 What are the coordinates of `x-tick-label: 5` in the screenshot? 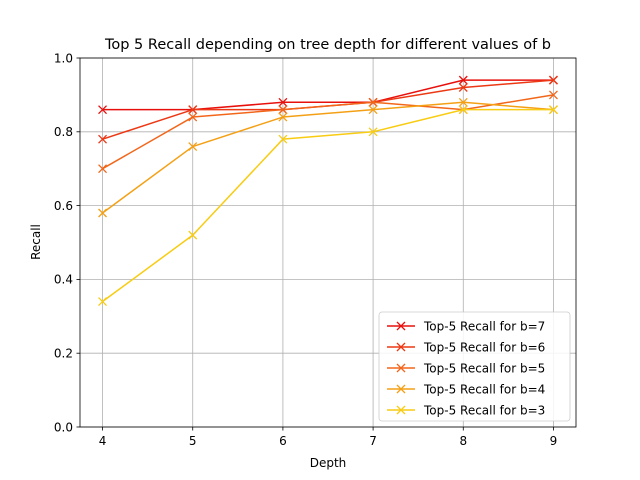 It's located at (193, 441).